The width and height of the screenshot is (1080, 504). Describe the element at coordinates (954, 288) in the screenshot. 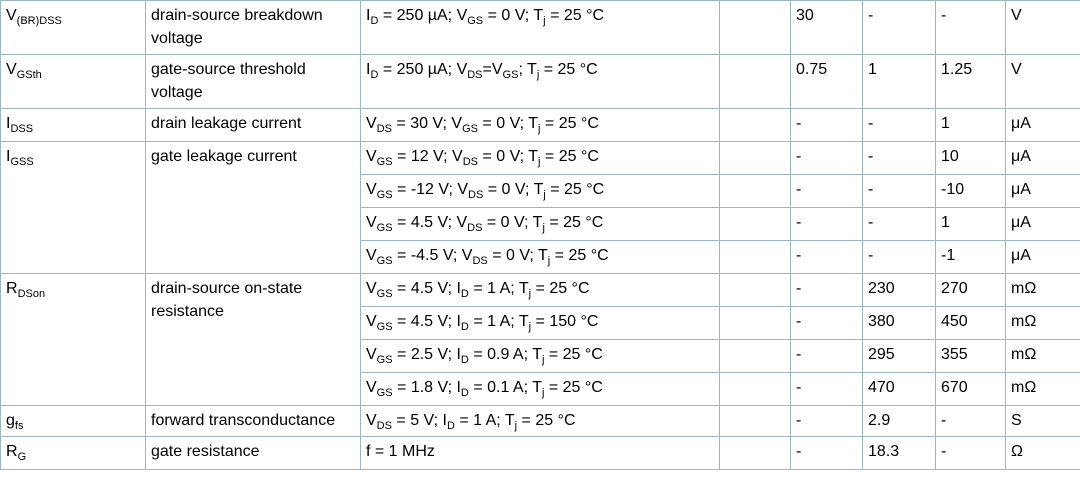

I see `max: 270` at that location.